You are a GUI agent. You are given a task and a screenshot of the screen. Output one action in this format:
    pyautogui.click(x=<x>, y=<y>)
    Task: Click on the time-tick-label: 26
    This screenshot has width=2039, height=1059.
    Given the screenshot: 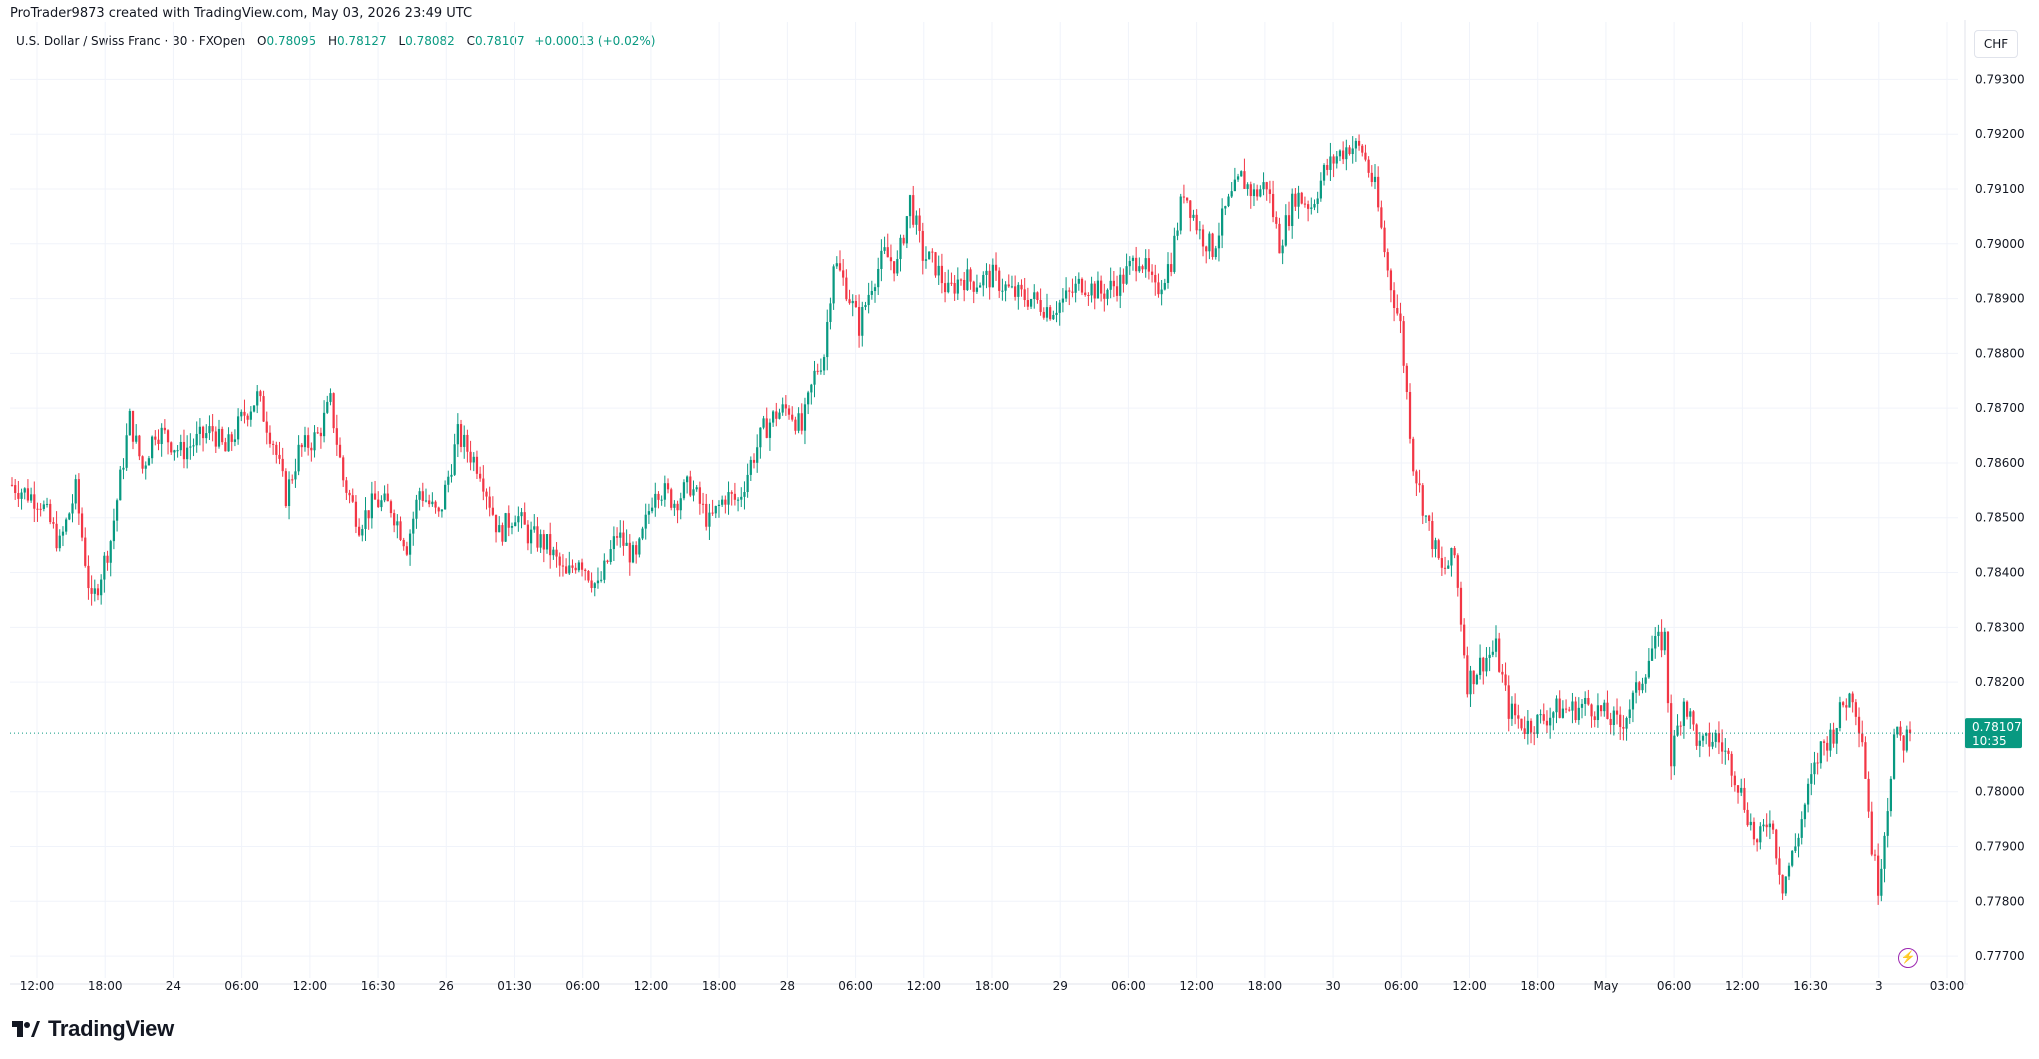 What is the action you would take?
    pyautogui.click(x=446, y=986)
    